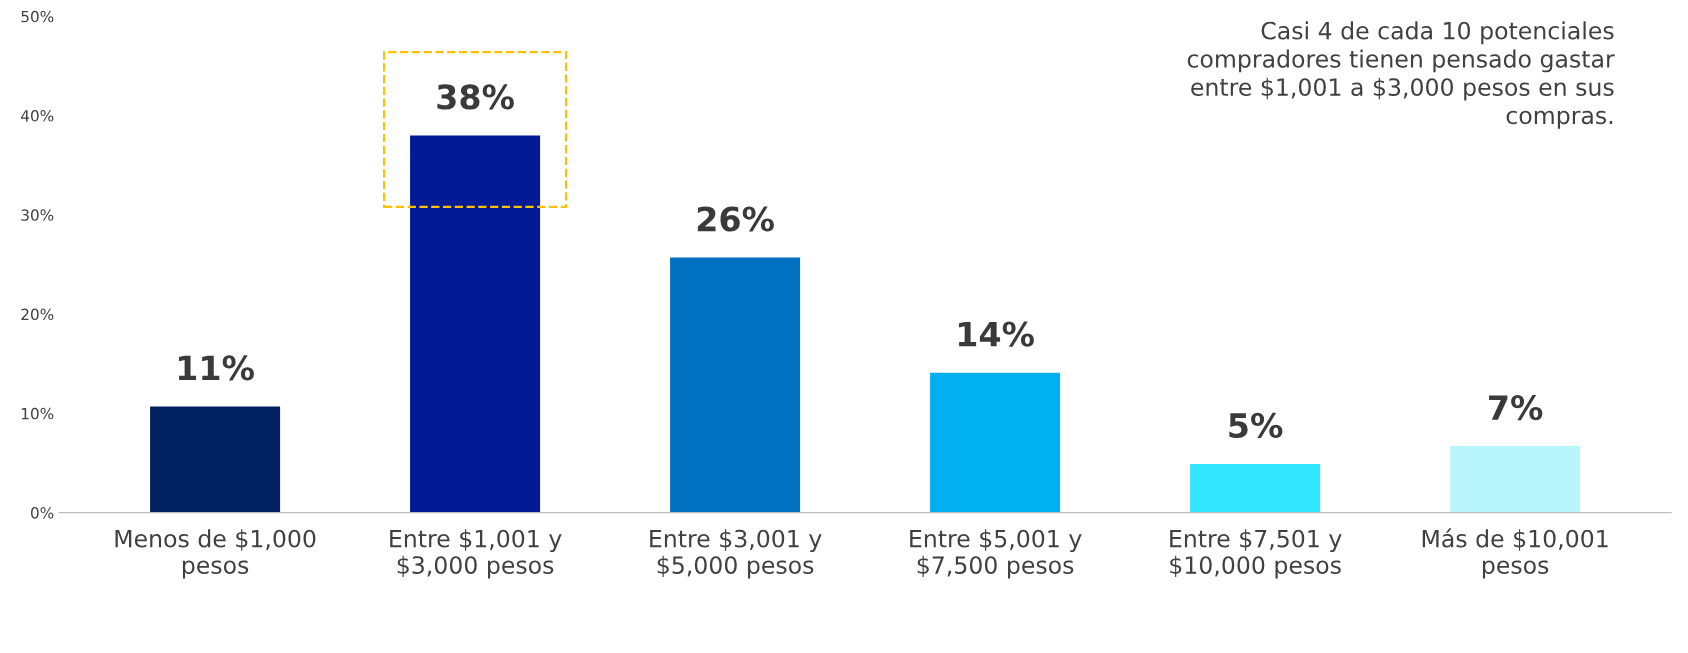 Image resolution: width=1688 pixels, height=653 pixels. Describe the element at coordinates (37, 413) in the screenshot. I see `y-tick-label: 10%` at that location.